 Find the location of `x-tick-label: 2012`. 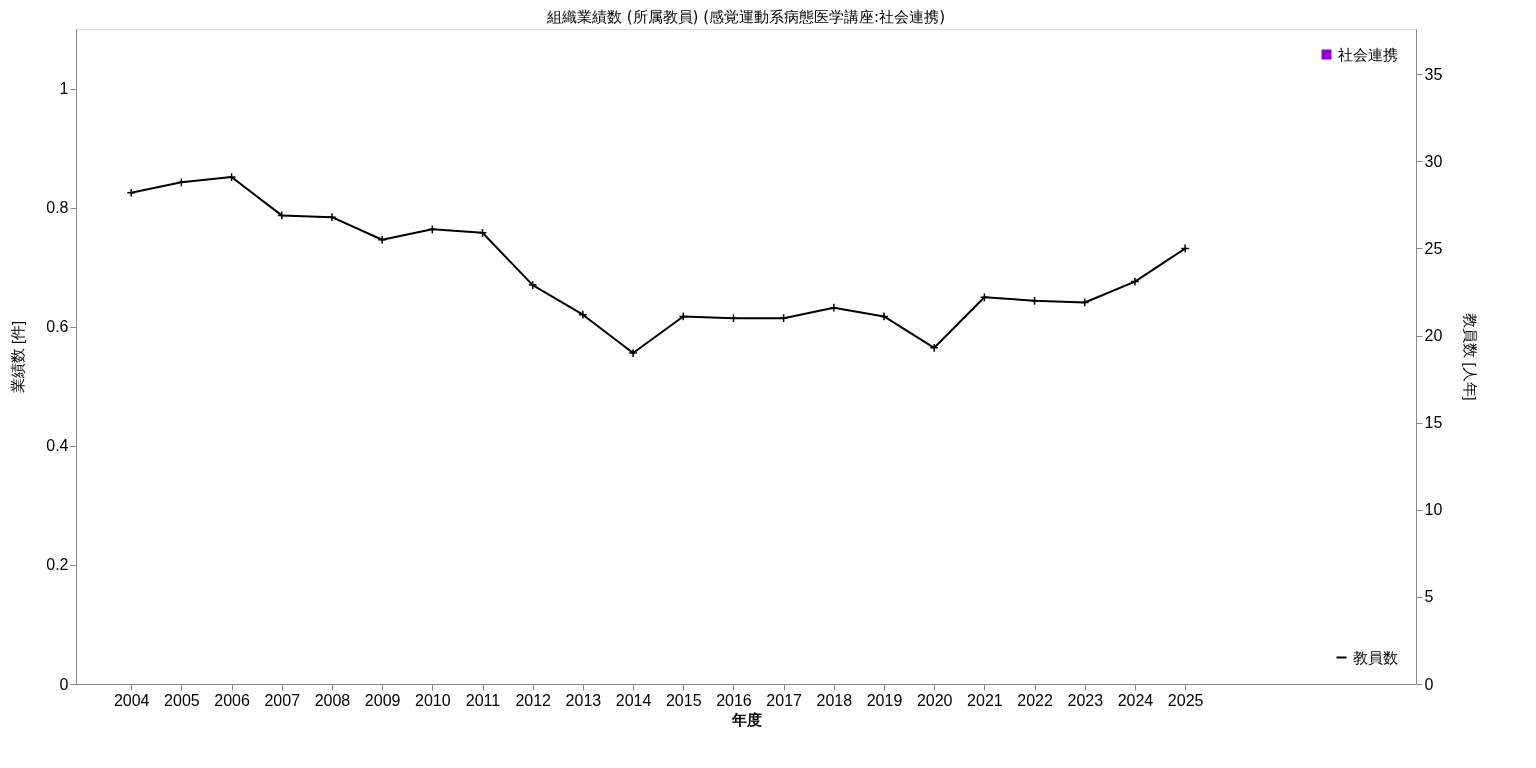

x-tick-label: 2012 is located at coordinates (533, 700).